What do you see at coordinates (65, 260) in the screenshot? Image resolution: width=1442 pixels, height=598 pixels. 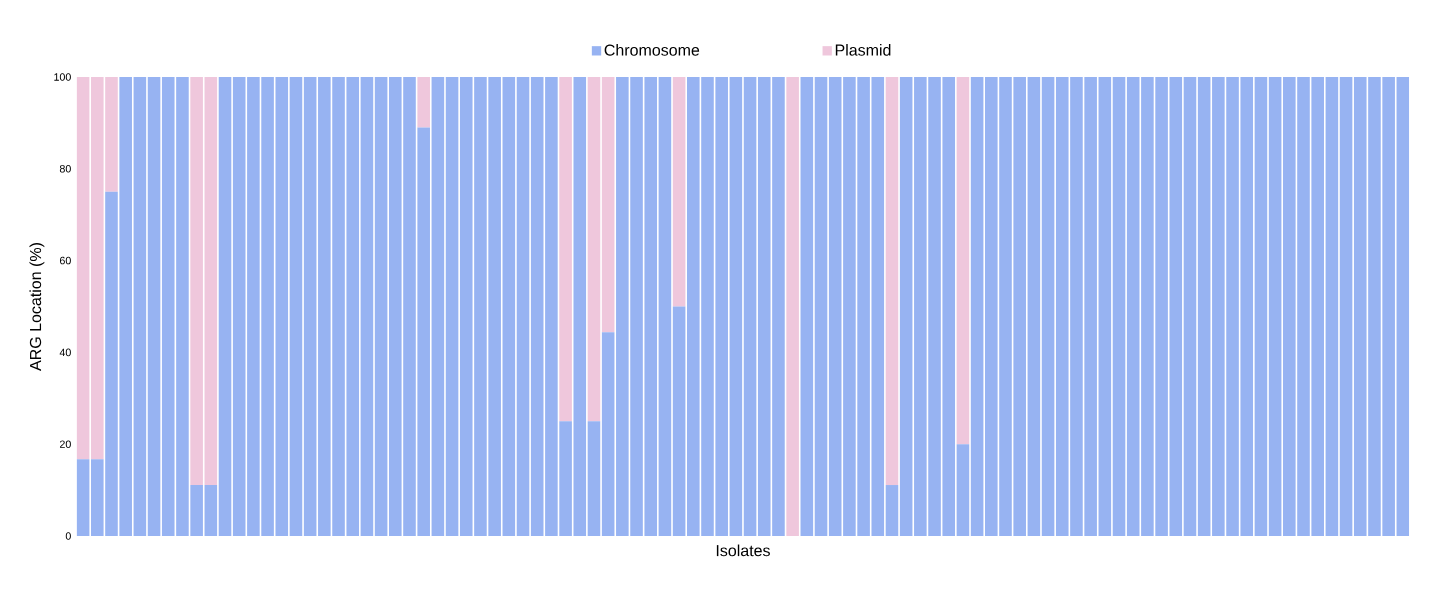 I see `y-tick-label: 60` at bounding box center [65, 260].